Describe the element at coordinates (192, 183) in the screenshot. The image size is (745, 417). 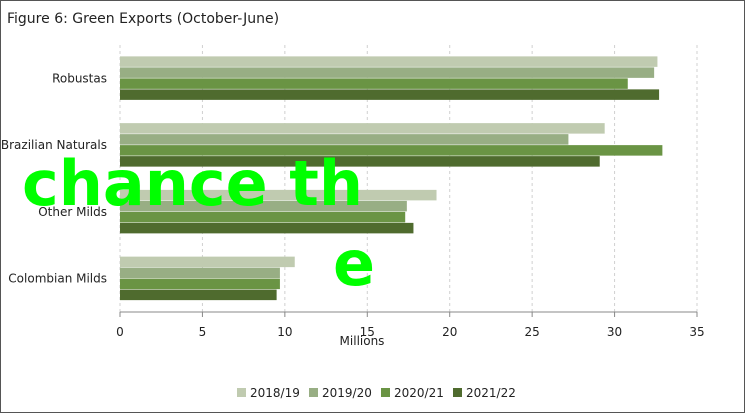
I see `overlay-text: chance th` at that location.